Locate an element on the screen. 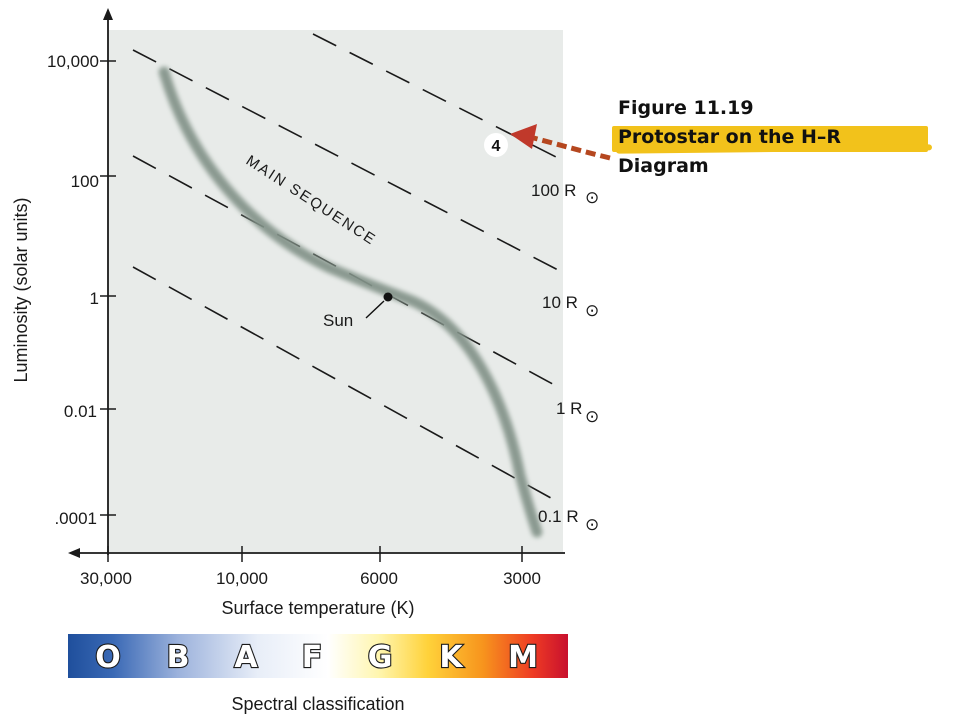  x-tick-label: 30,000 is located at coordinates (106, 578).